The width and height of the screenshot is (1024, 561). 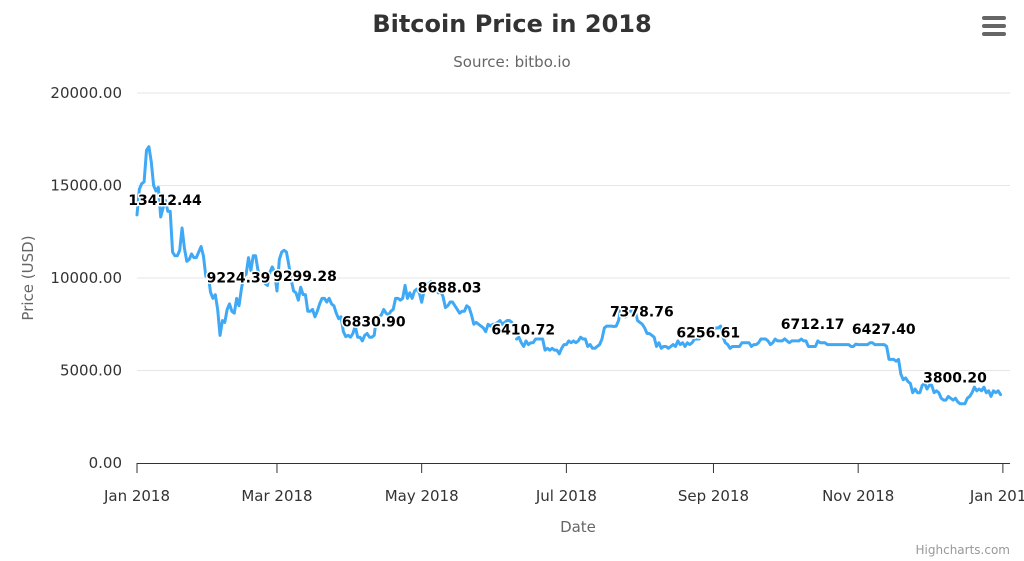 I want to click on x-tick-label: Jul 2018, so click(x=566, y=496).